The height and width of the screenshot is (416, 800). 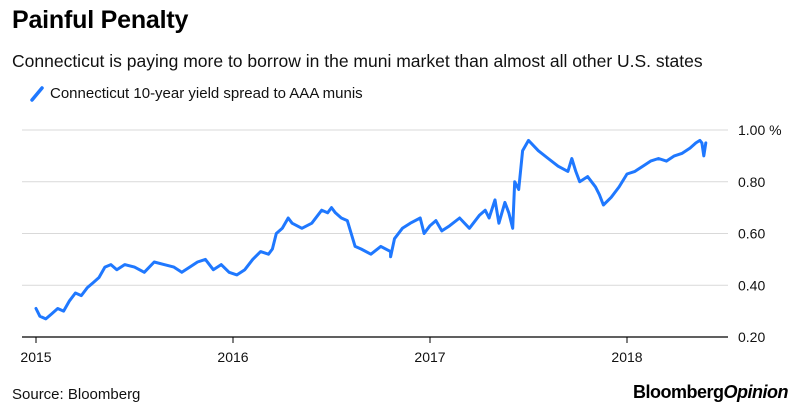 What do you see at coordinates (429, 357) in the screenshot?
I see `x-tick-label: 2017` at bounding box center [429, 357].